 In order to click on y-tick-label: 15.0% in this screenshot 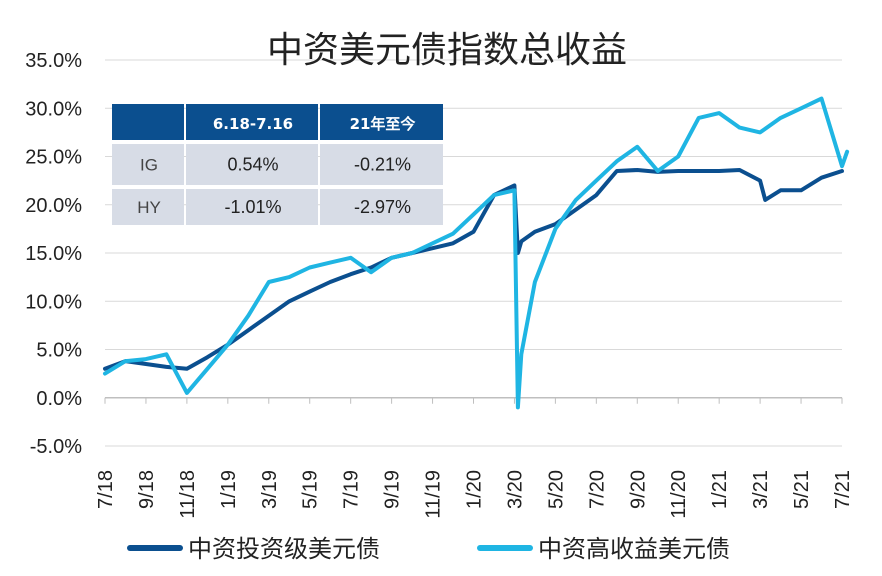, I will do `click(53, 254)`.